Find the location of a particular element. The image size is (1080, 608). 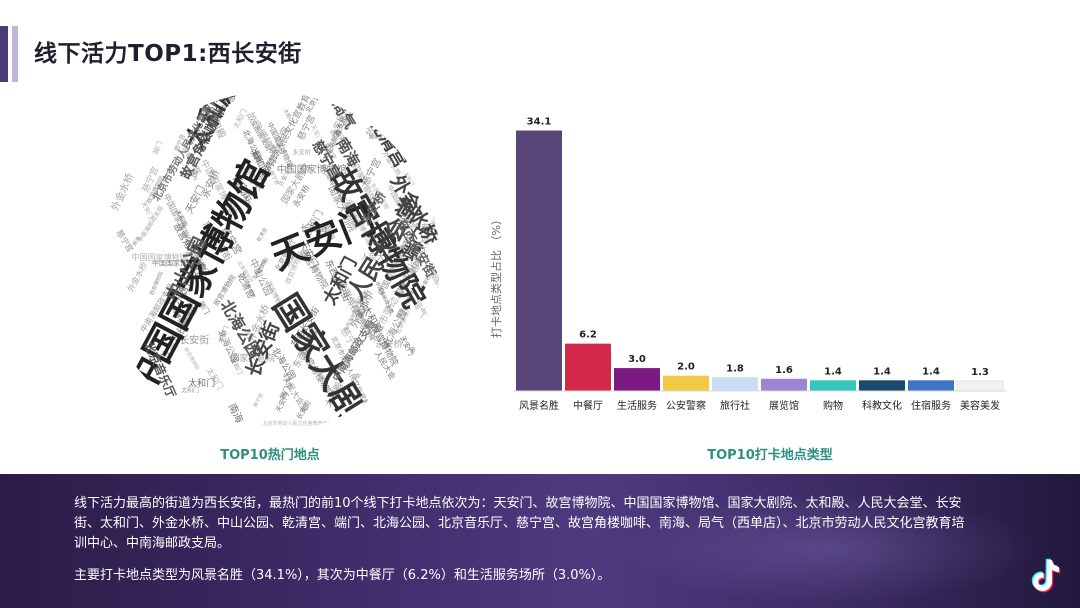

bar-展览馆 is located at coordinates (784, 384).